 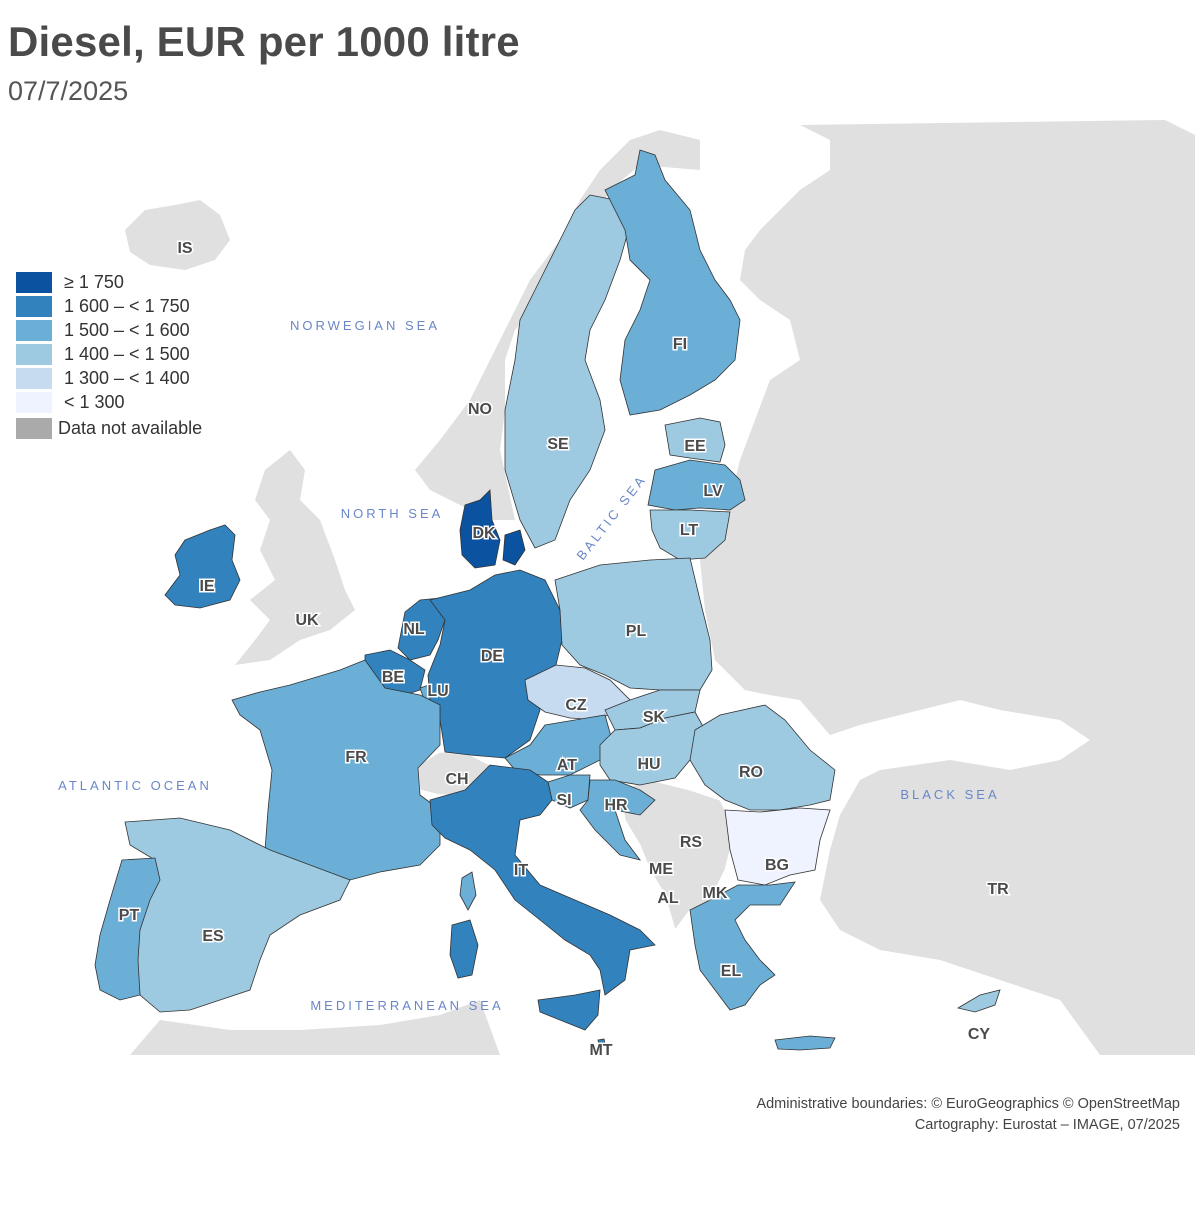 What do you see at coordinates (567, 371) in the screenshot?
I see `country-shape-se` at bounding box center [567, 371].